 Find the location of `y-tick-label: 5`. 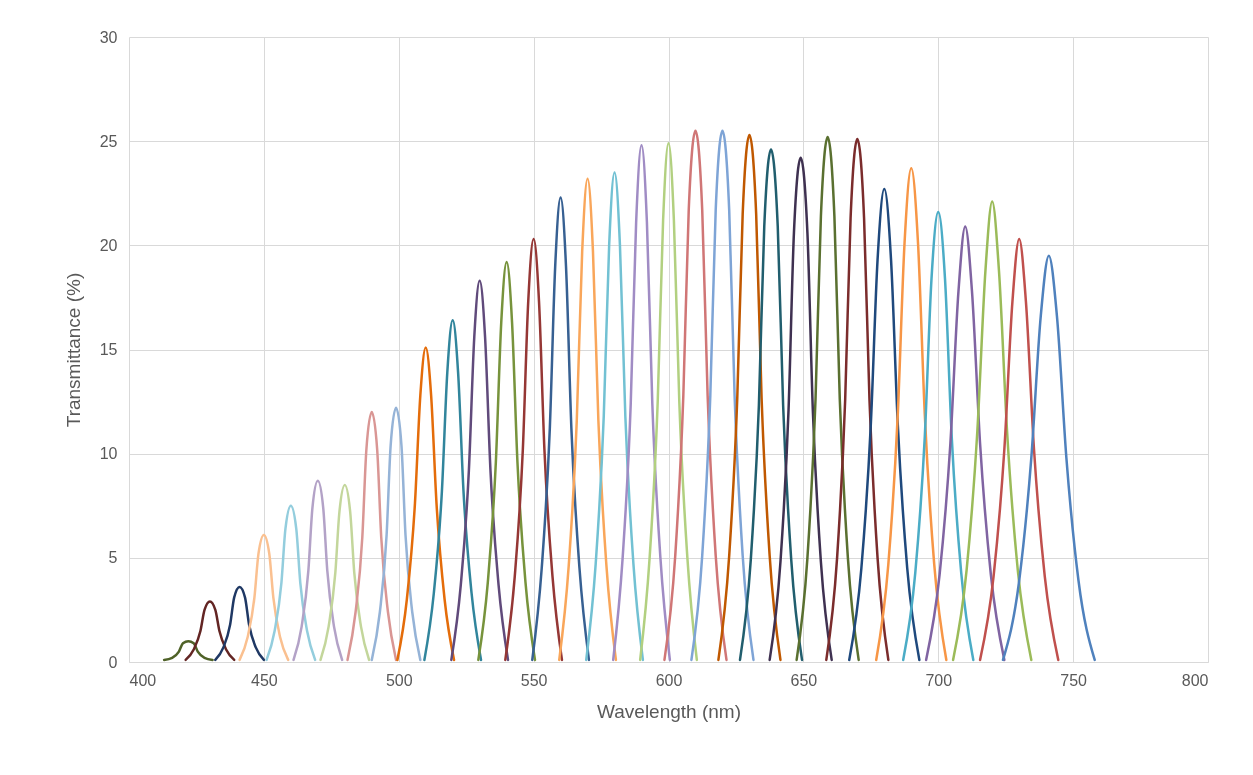

y-tick-label: 5 is located at coordinates (113, 558).